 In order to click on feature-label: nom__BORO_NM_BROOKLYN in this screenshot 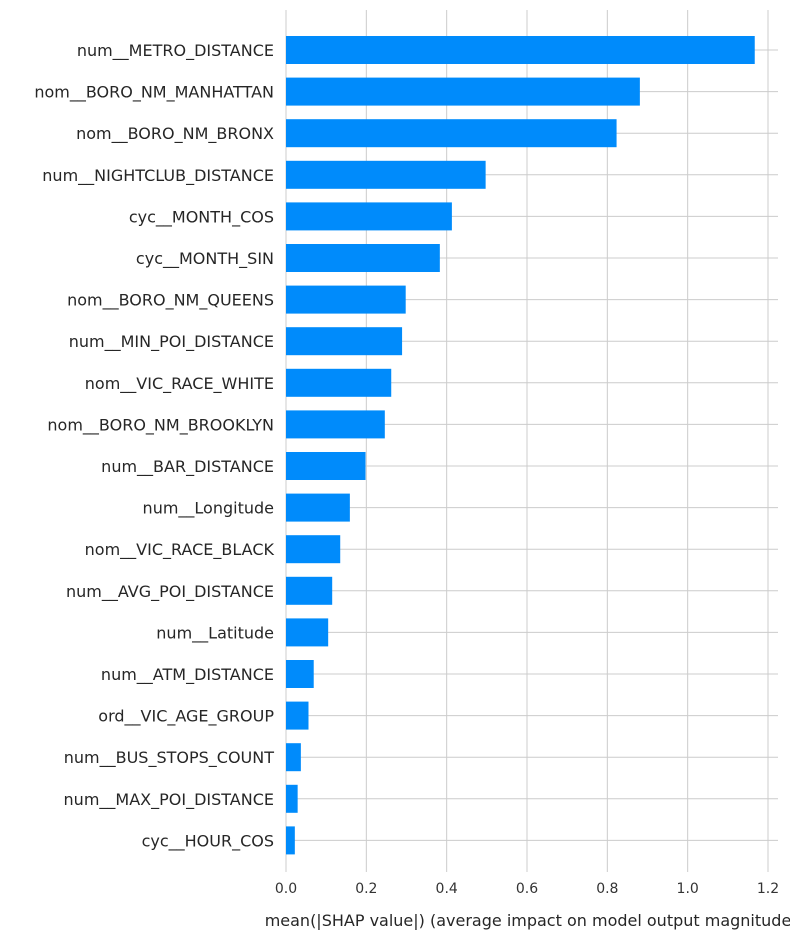, I will do `click(160, 425)`.